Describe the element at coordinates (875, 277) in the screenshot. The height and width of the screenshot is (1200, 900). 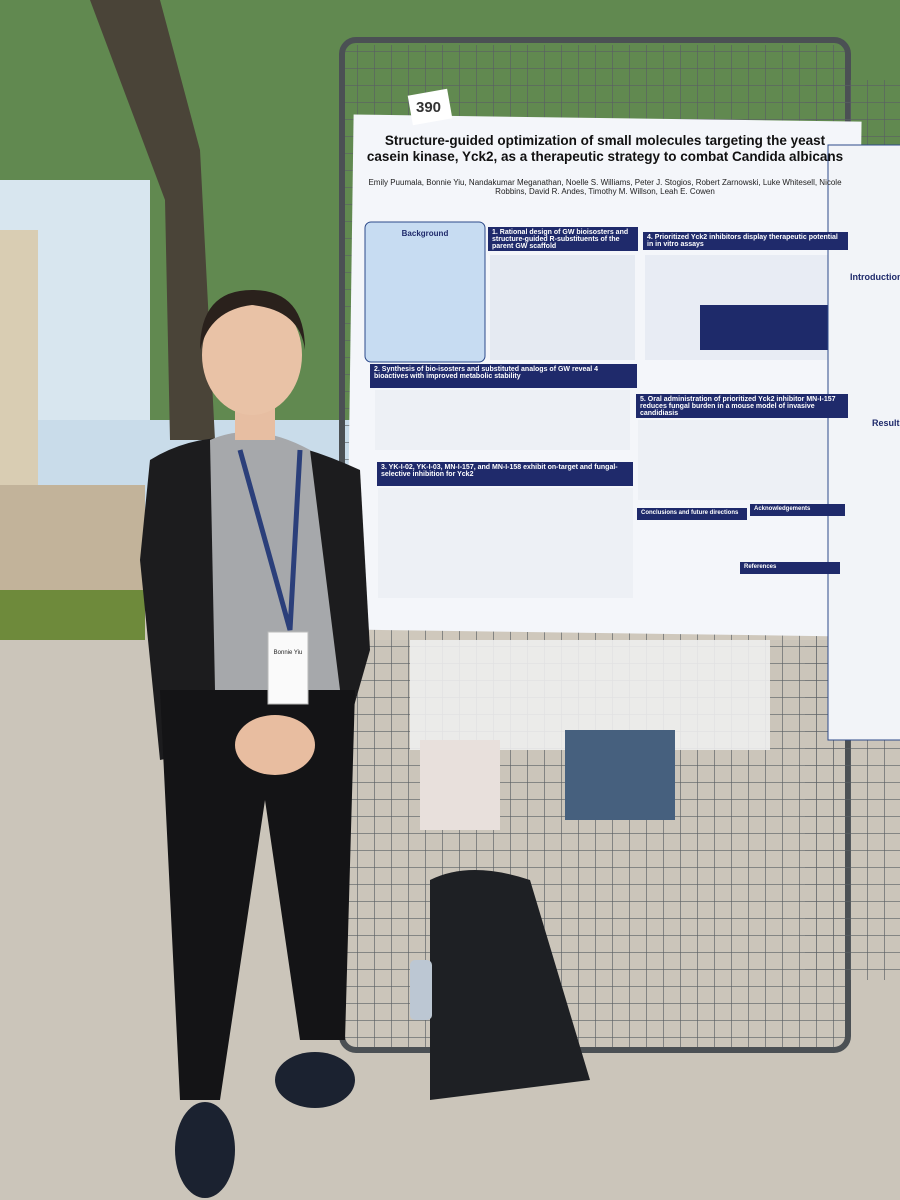
I see `neighbor-heading: Introduction` at that location.